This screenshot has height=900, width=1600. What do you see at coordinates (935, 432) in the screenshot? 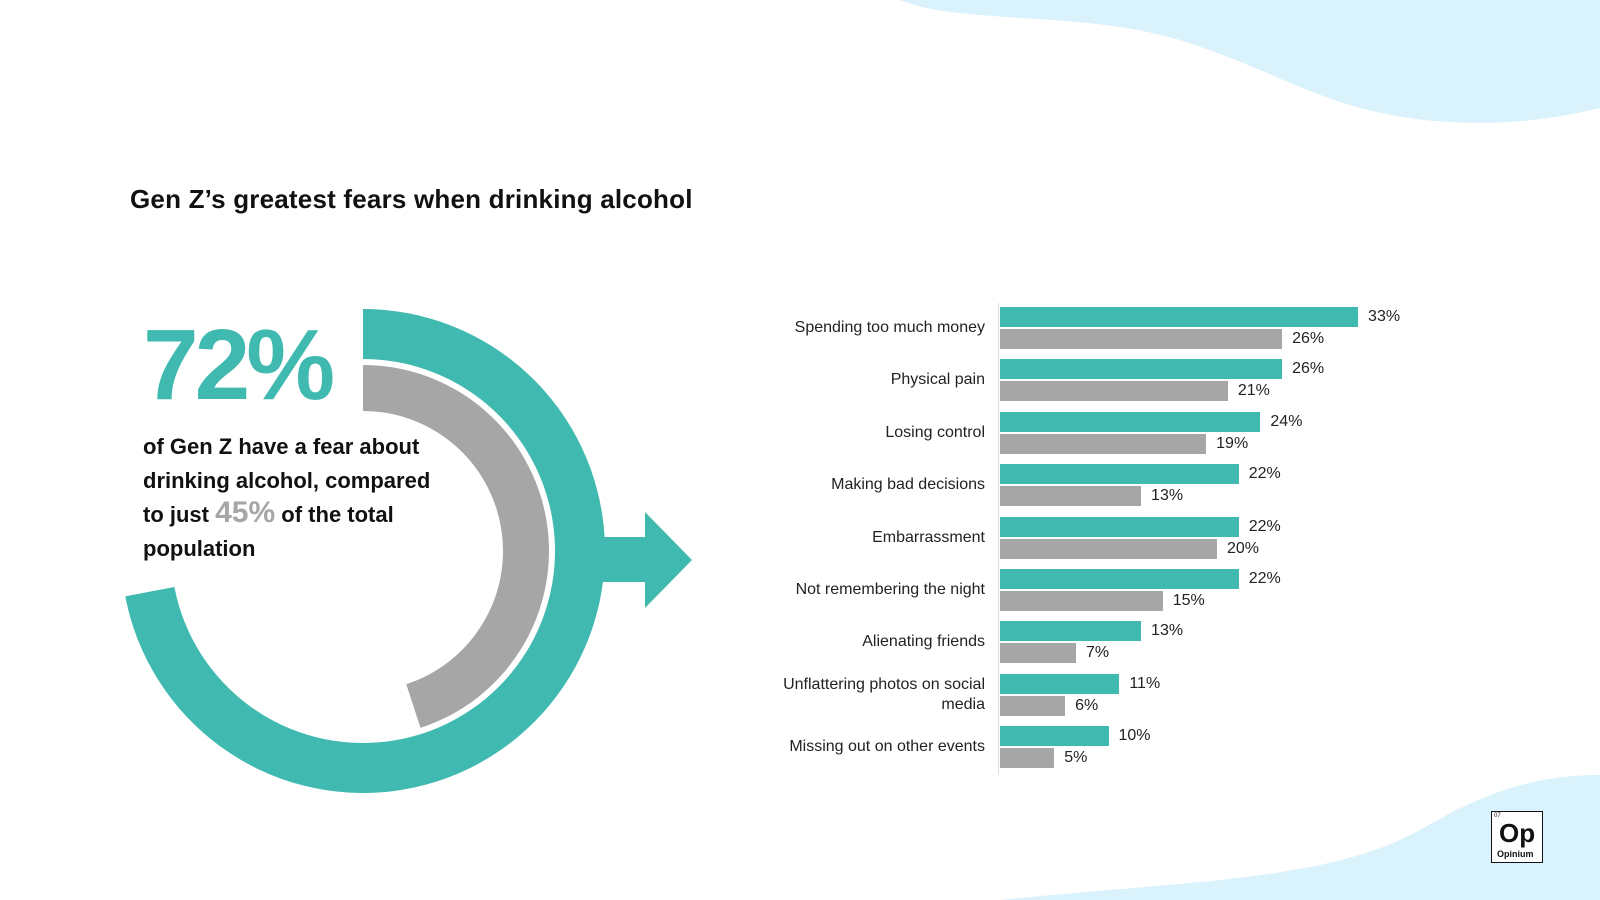
I see `category-label: Losing control` at bounding box center [935, 432].